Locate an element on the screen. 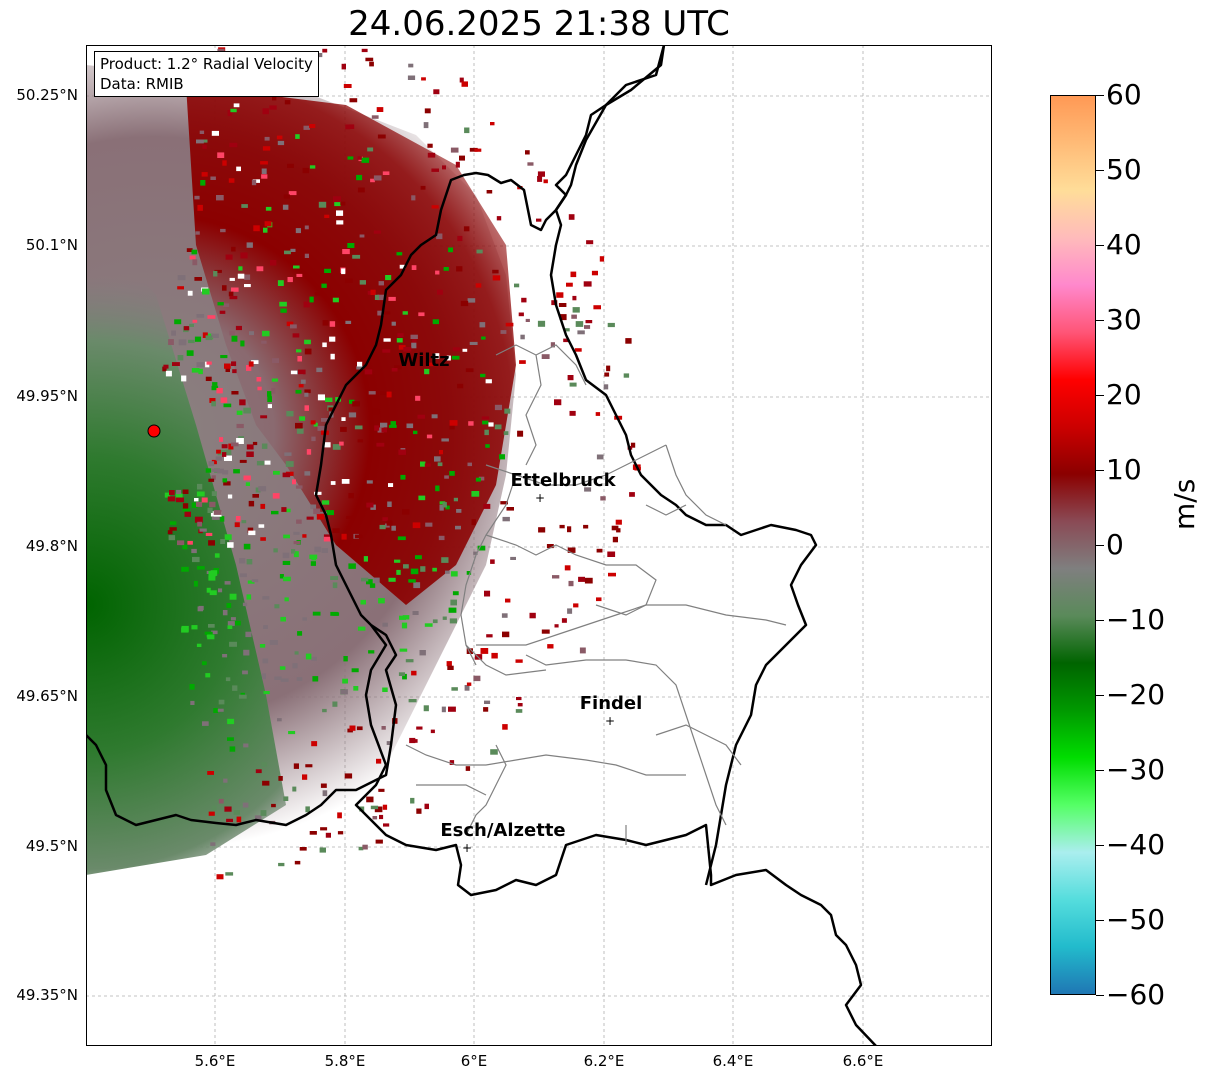 This screenshot has width=1207, height=1081. radar-site-marker is located at coordinates (154, 431).